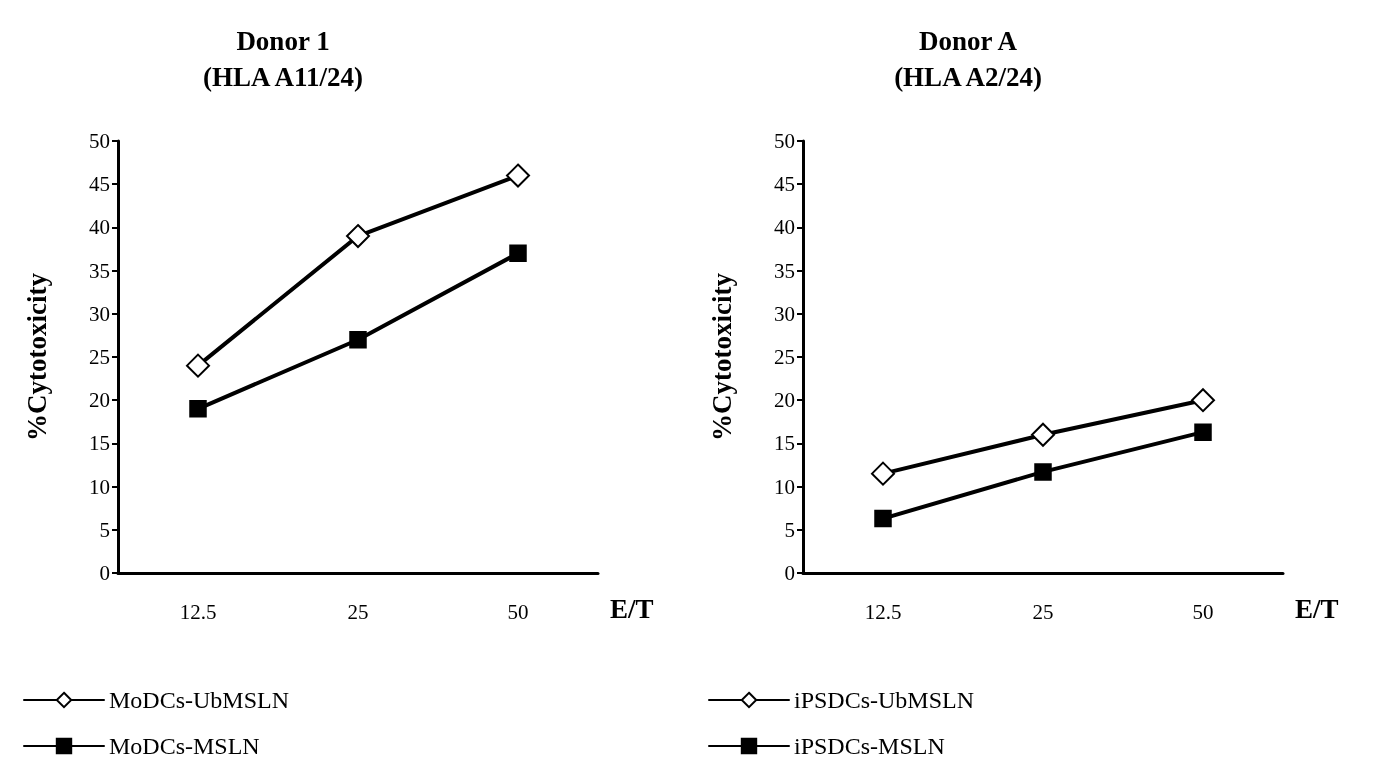 This screenshot has height=781, width=1386. Describe the element at coordinates (199, 700) in the screenshot. I see `legend-label: MoDCs-UbMSLN` at that location.